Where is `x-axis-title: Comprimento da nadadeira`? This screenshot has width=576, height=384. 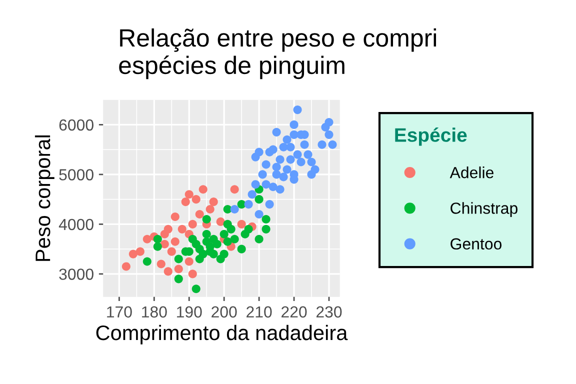
x-axis-title: Comprimento da nadadeira is located at coordinates (222, 334).